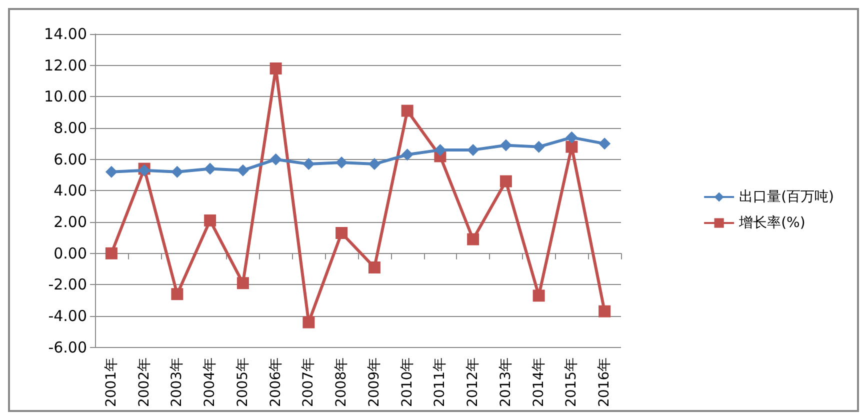 This screenshot has width=867, height=420. I want to click on y-tick-label: -2.00, so click(67, 285).